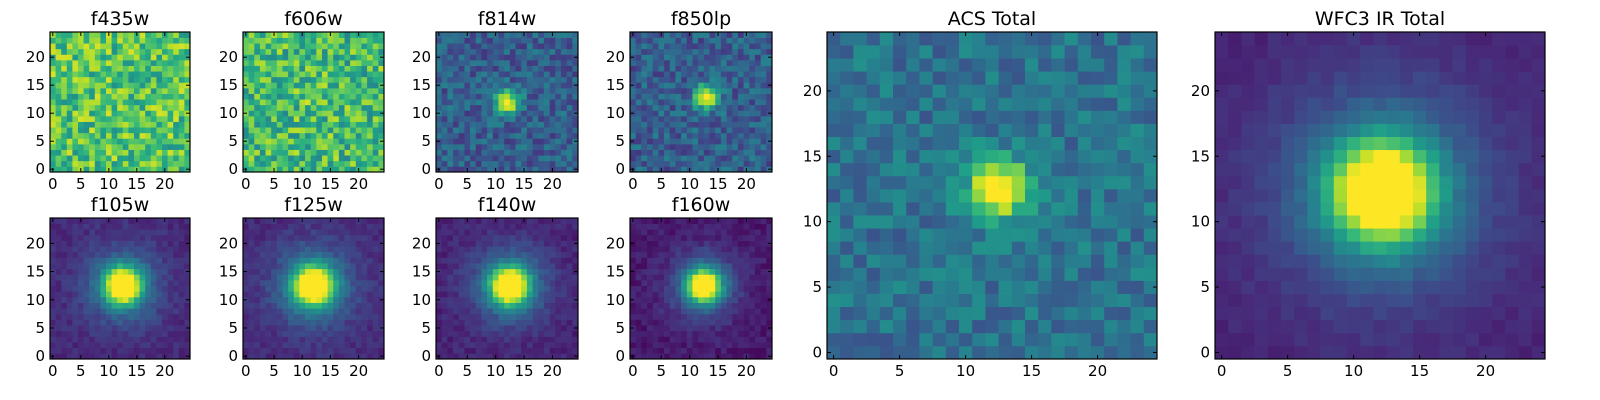 Image resolution: width=1600 pixels, height=400 pixels. Describe the element at coordinates (233, 356) in the screenshot. I see `y-tick-label: 0` at that location.